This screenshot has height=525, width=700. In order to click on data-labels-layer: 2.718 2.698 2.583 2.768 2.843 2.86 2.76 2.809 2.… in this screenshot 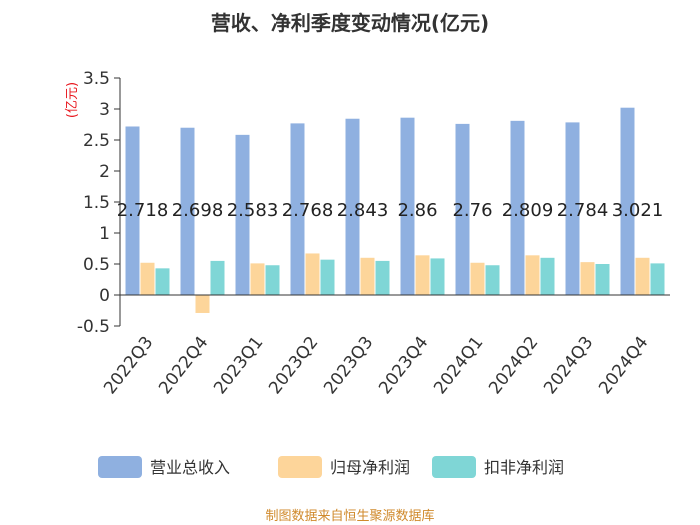, I will do `click(390, 210)`.